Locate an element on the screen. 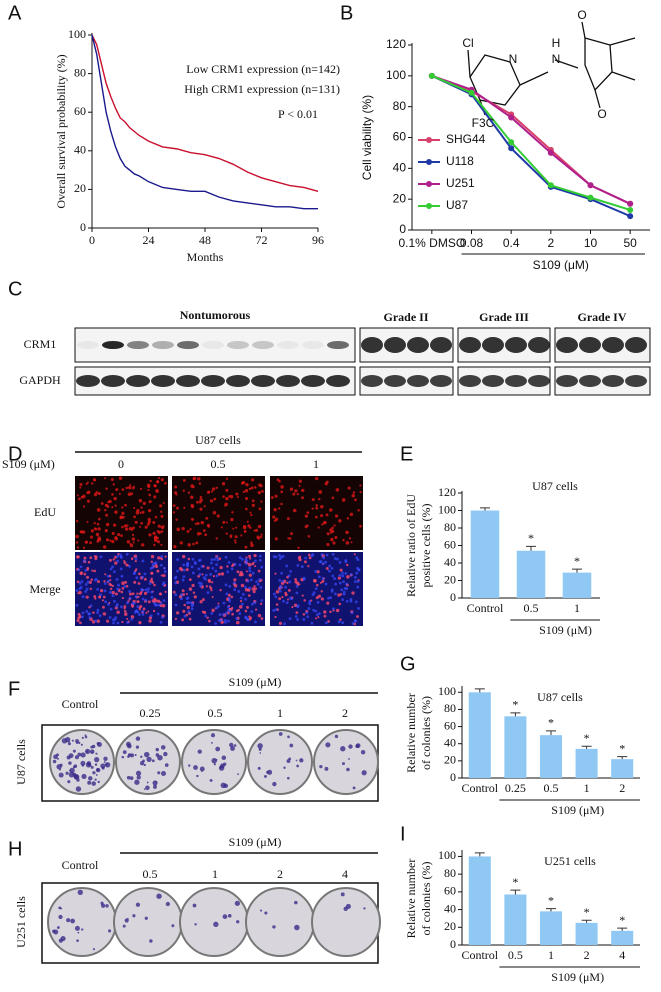 The height and width of the screenshot is (992, 661). x-tick-label: 72 is located at coordinates (262, 240).